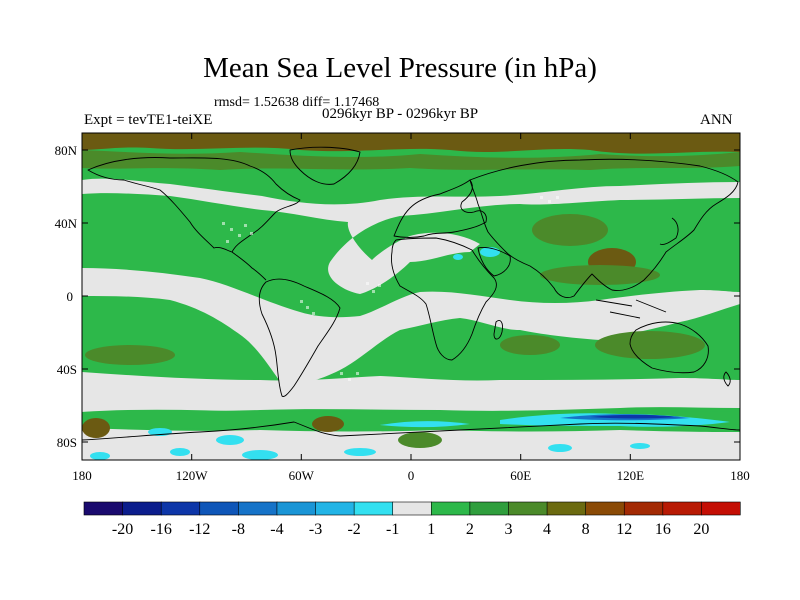  What do you see at coordinates (66, 150) in the screenshot?
I see `lat-label-80n: 80N` at bounding box center [66, 150].